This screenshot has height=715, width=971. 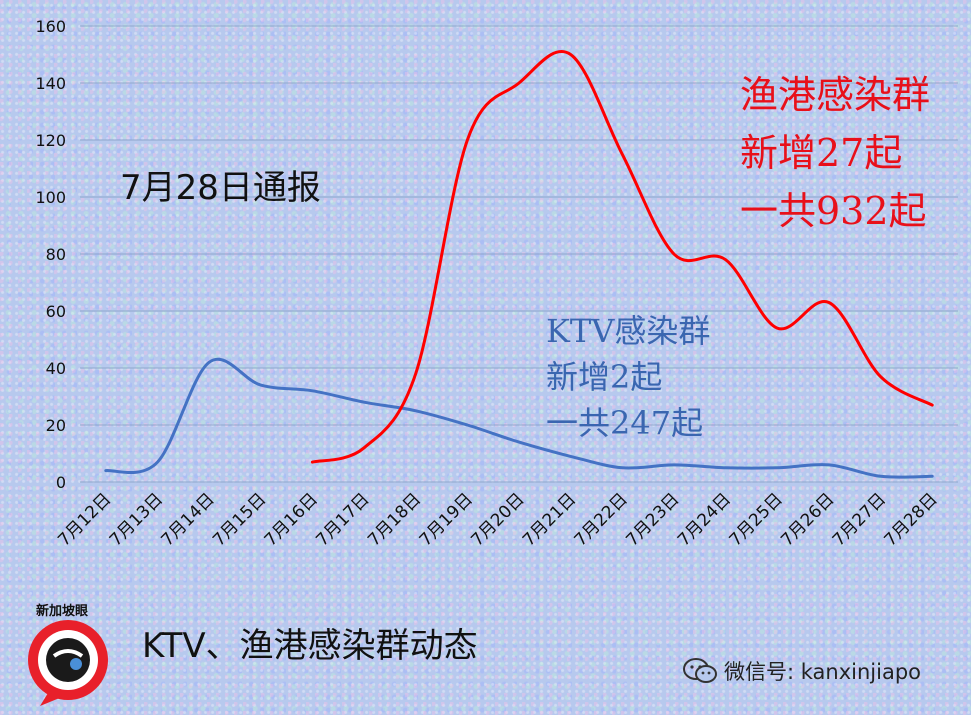 What do you see at coordinates (239, 519) in the screenshot?
I see `x-tick-label: 7月15日` at bounding box center [239, 519].